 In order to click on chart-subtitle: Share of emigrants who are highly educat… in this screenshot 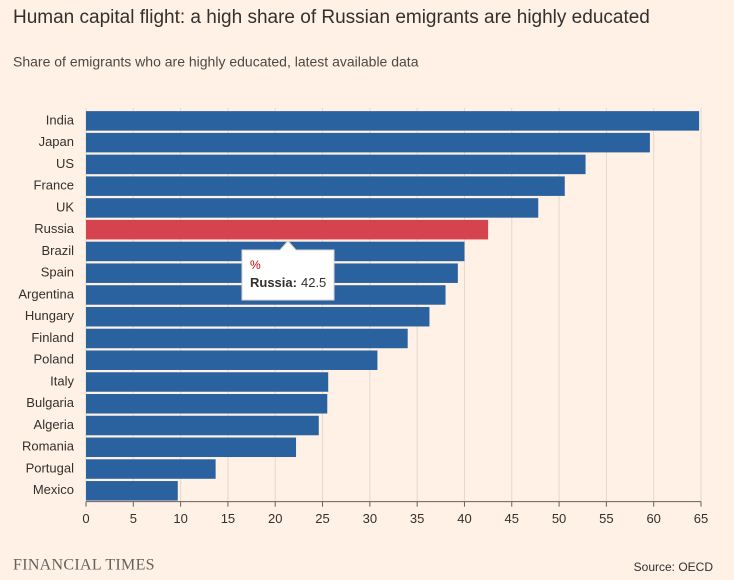, I will do `click(216, 62)`.